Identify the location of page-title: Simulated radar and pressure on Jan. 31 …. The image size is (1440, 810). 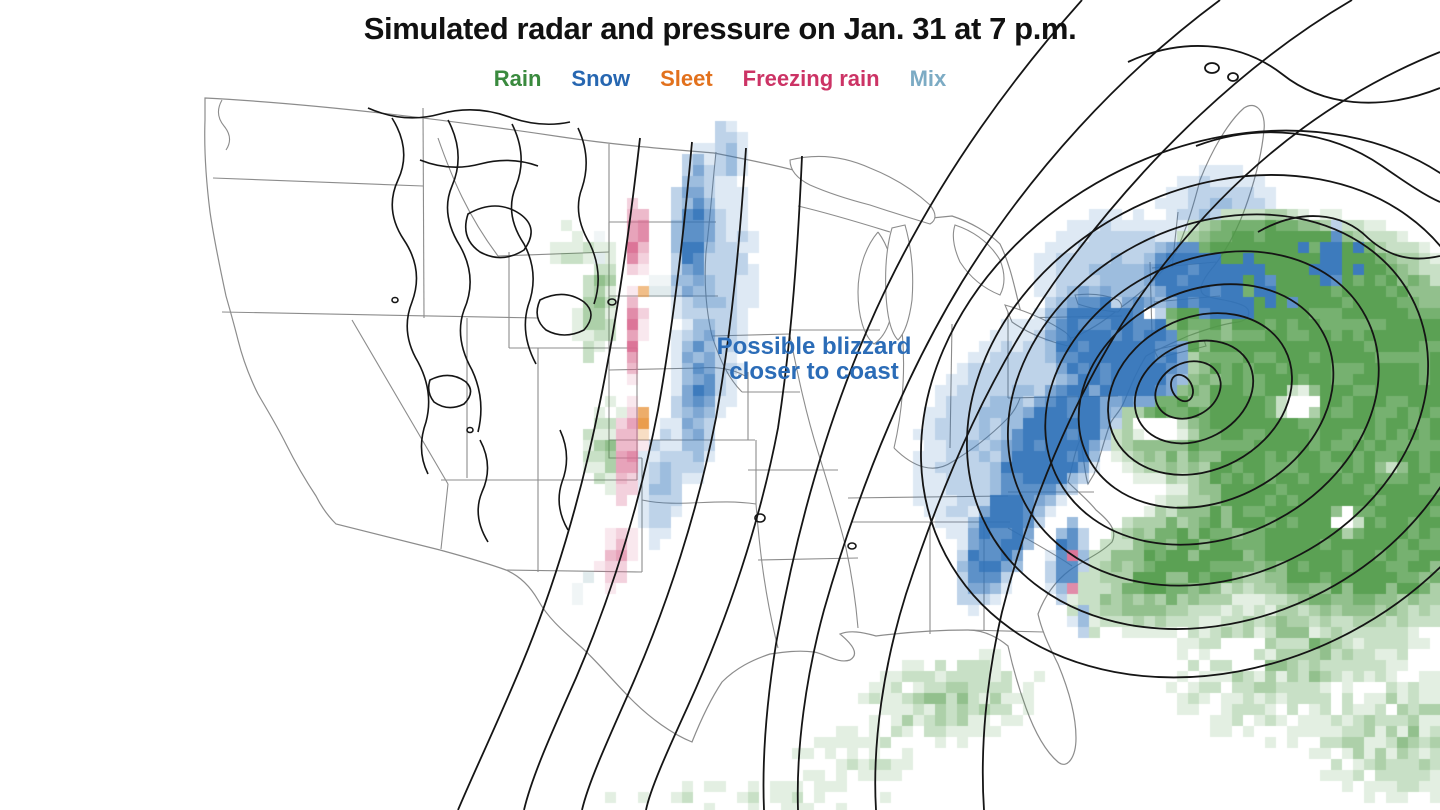
(720, 28).